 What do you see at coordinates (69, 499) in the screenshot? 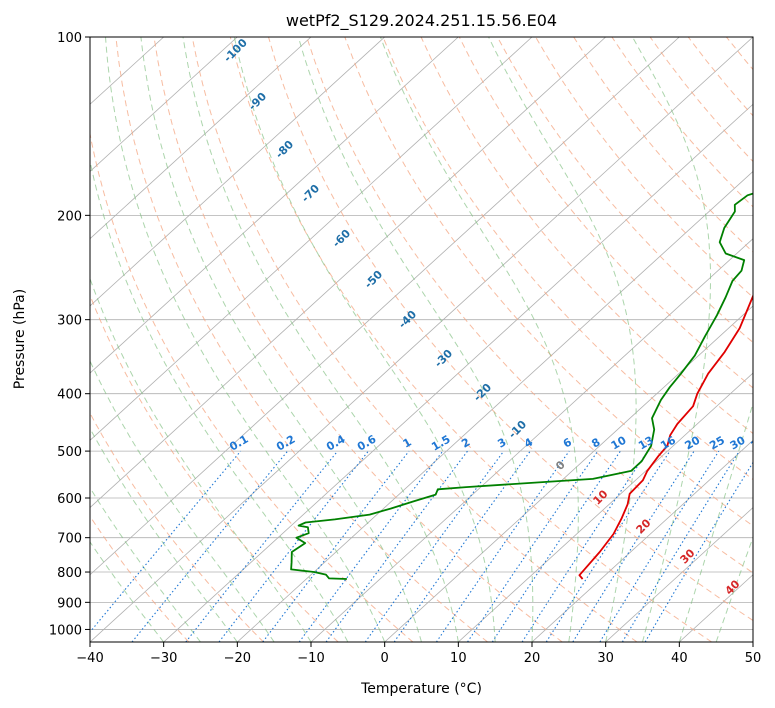
I see `y-tick-label: 600` at bounding box center [69, 499].